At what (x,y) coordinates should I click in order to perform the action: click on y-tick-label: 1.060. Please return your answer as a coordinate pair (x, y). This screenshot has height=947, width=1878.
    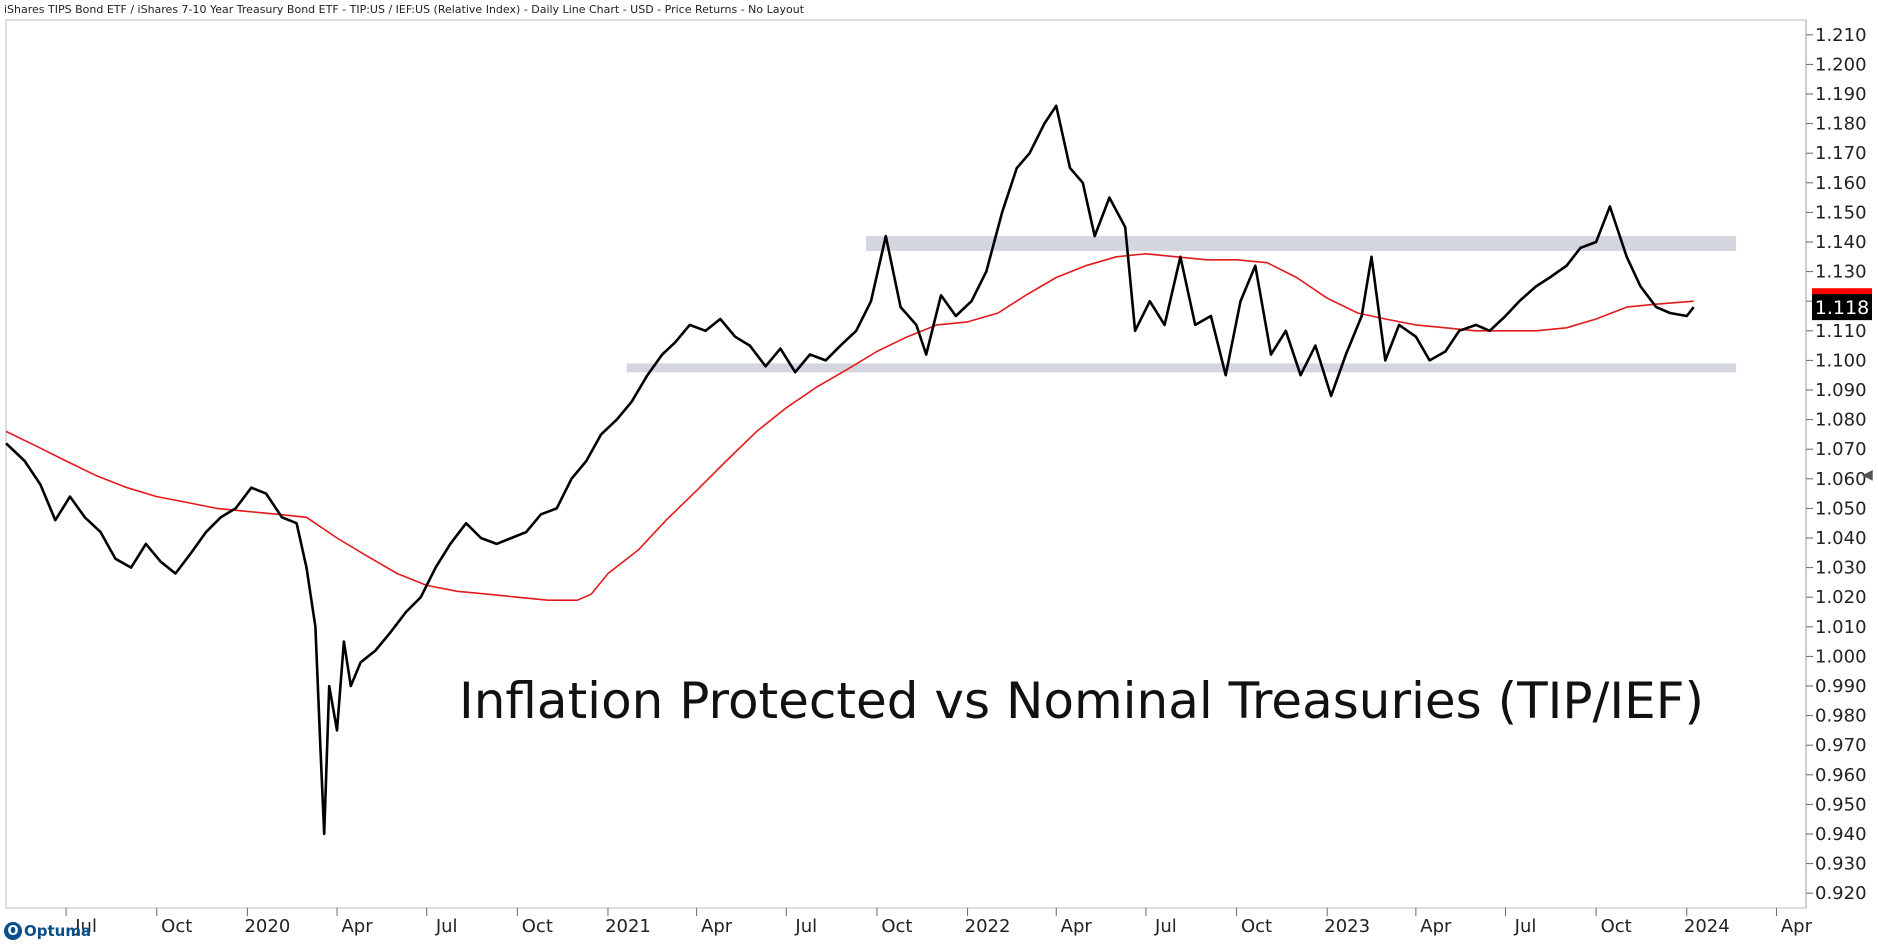
    Looking at the image, I should click on (1841, 479).